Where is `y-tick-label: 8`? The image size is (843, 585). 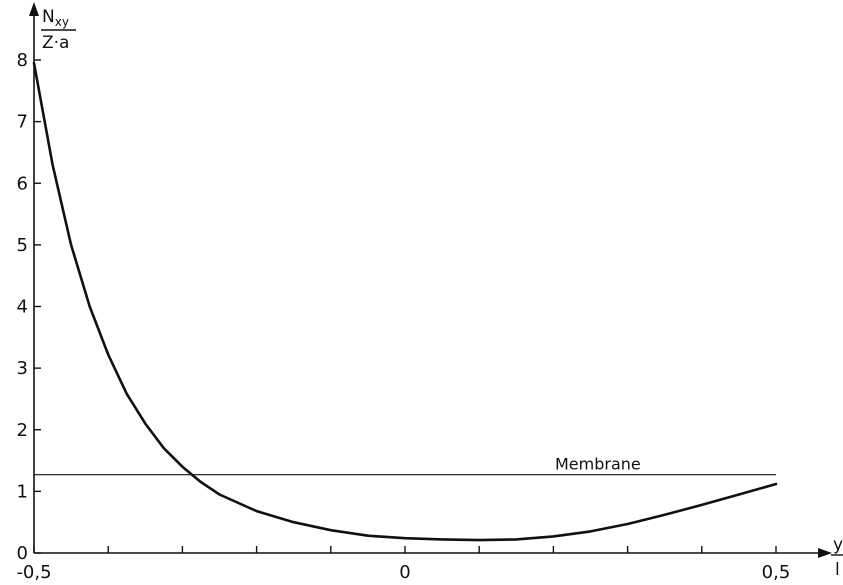 y-tick-label: 8 is located at coordinates (22, 60).